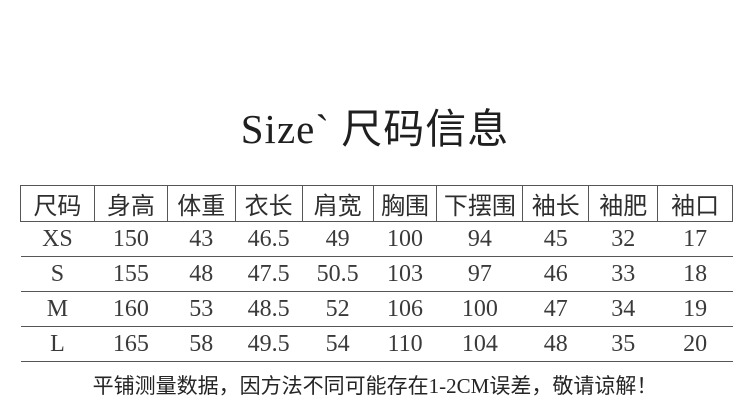  Describe the element at coordinates (338, 274) in the screenshot. I see `table-cell: 50.5` at that location.